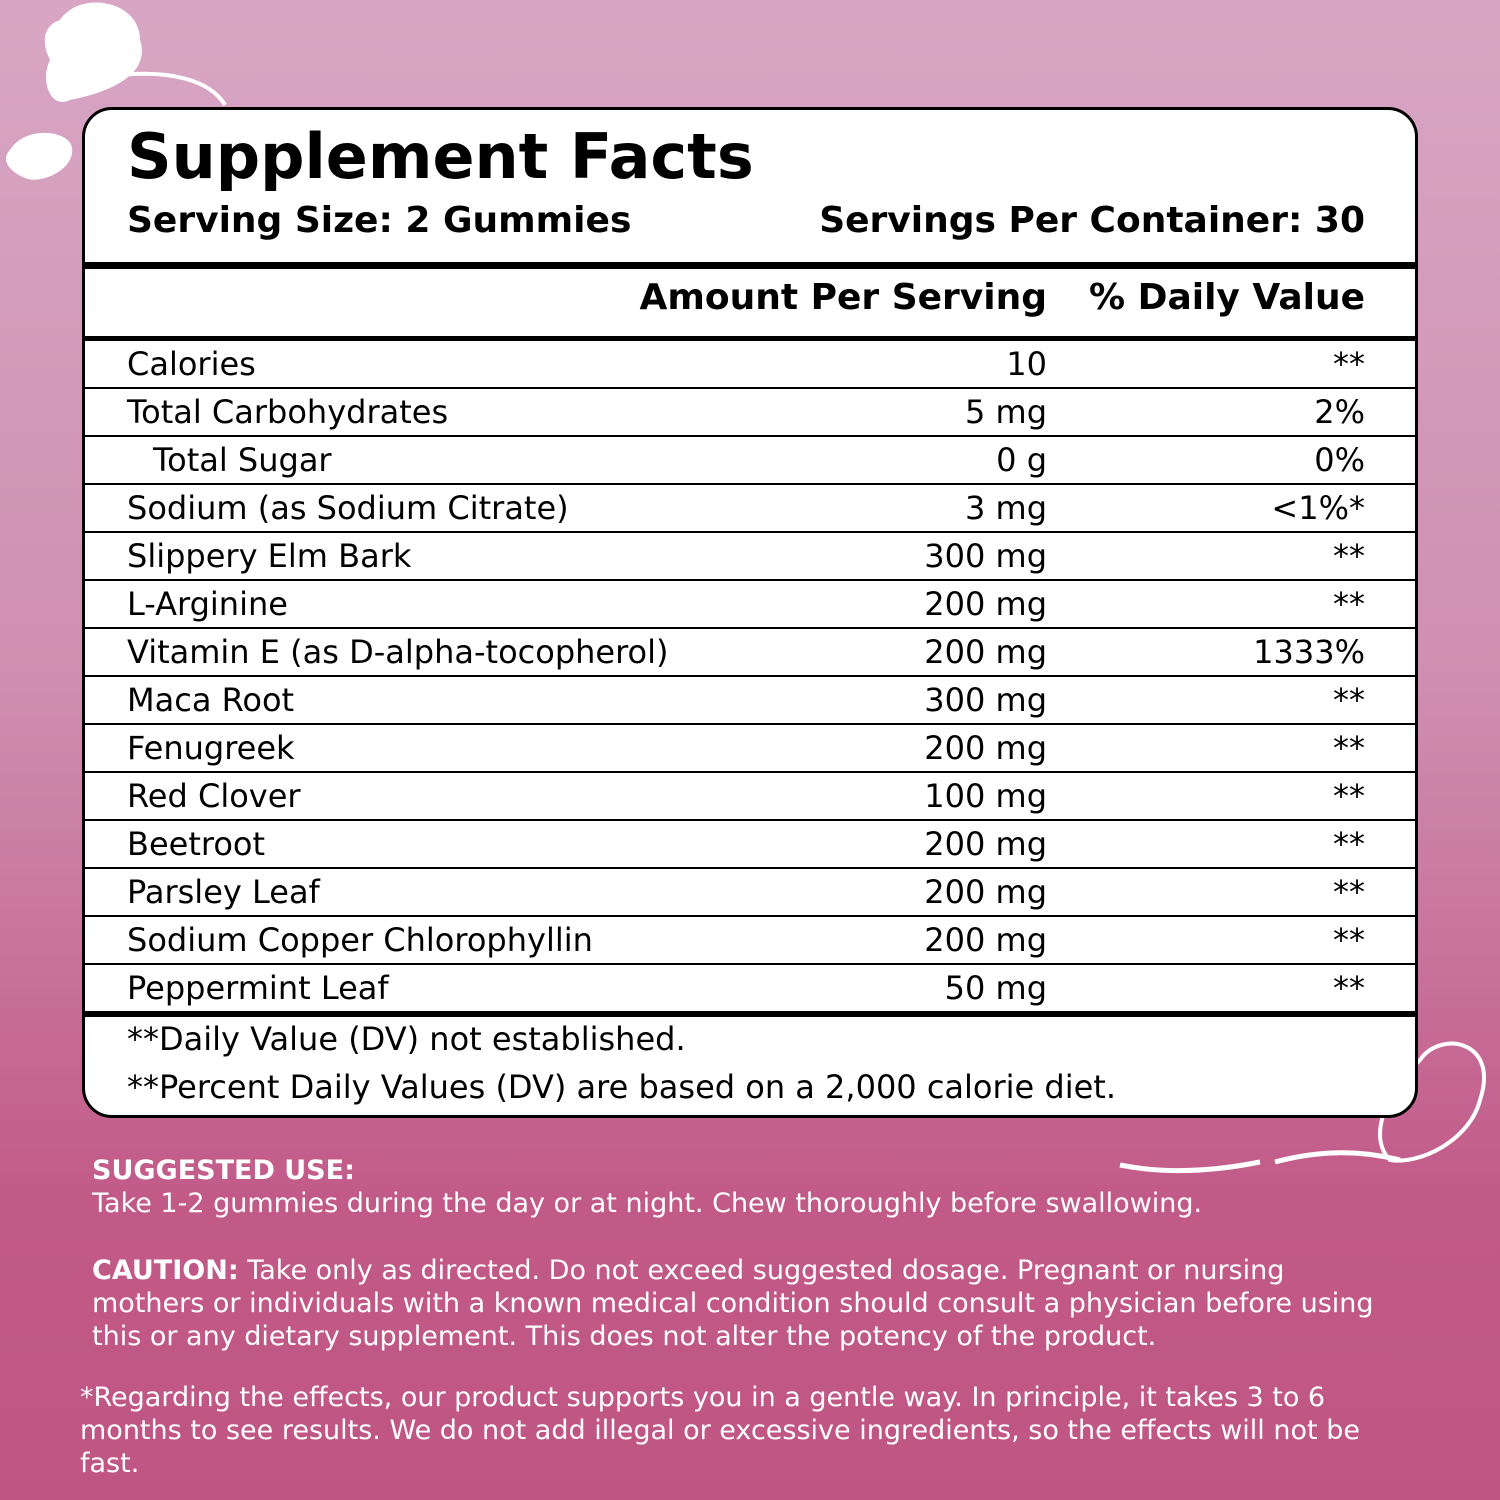 This screenshot has height=1500, width=1500. Describe the element at coordinates (348, 508) in the screenshot. I see `ingredient: Sodium (as Sodium Citrate)` at that location.